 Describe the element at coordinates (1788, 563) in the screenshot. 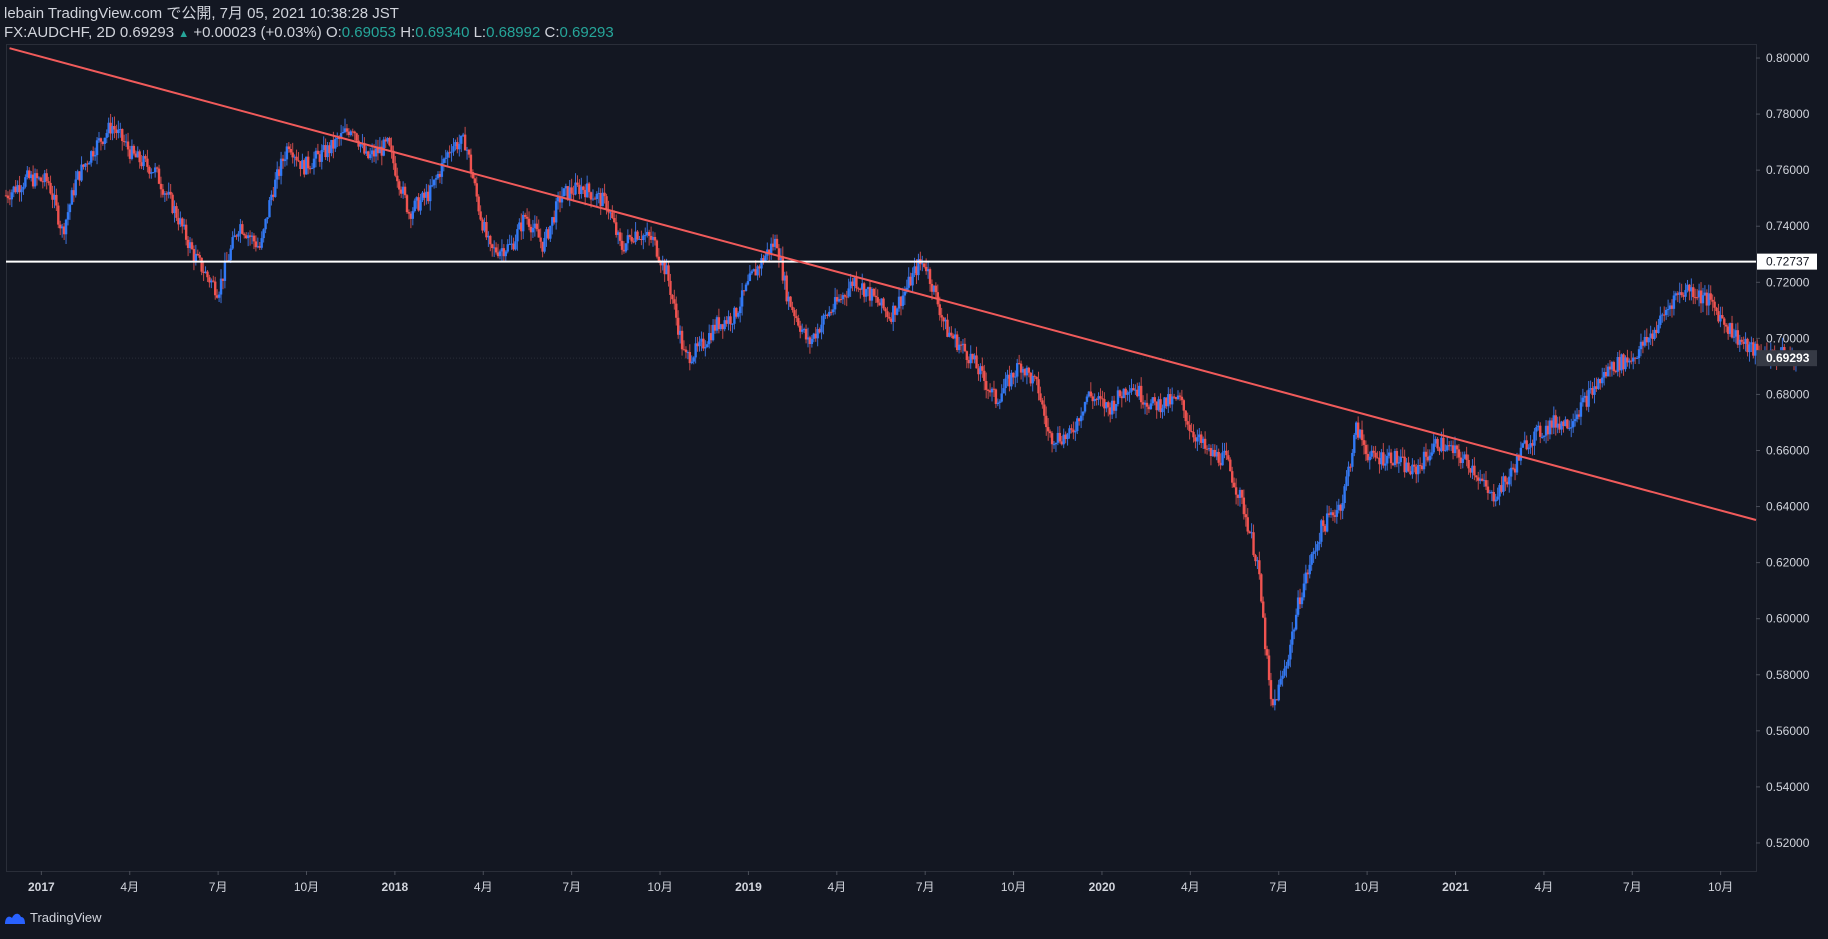

I see `price-label: 0.62000` at that location.